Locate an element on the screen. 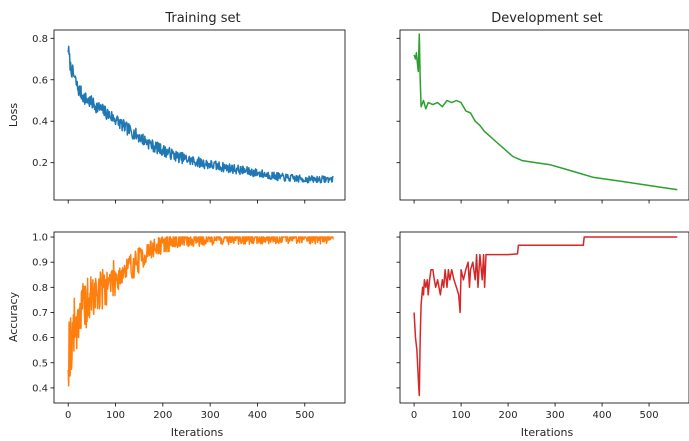 The image size is (689, 441). y-tick-label: 0.9 is located at coordinates (40, 263).